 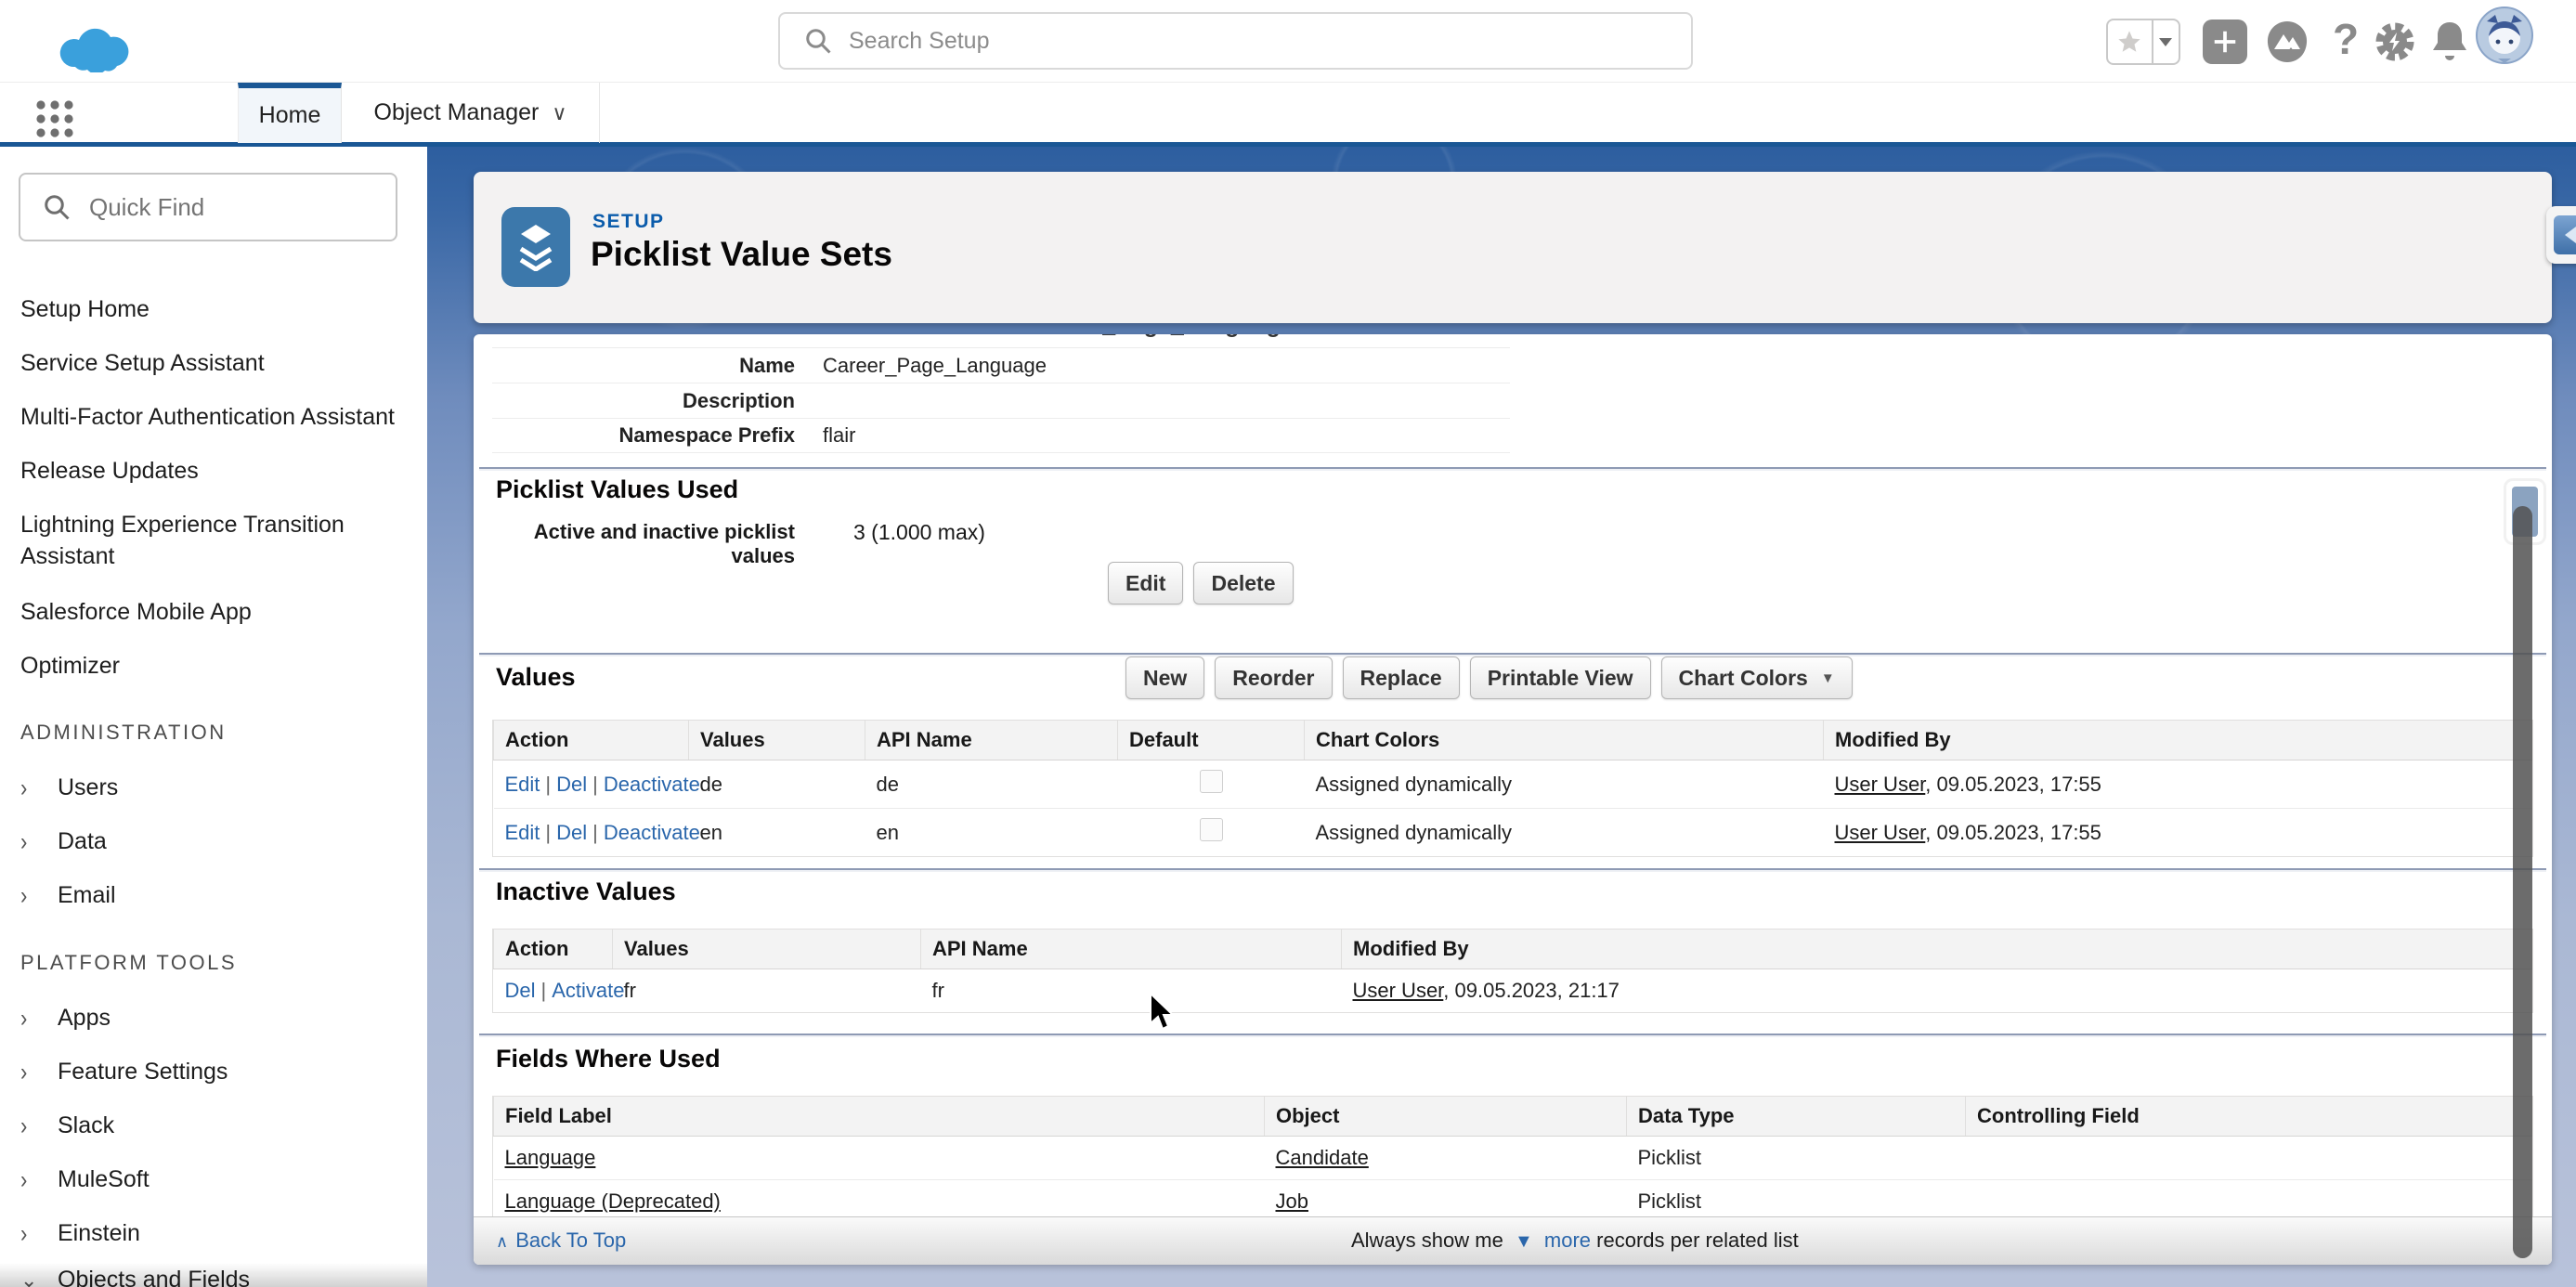 What do you see at coordinates (213, 1232) in the screenshot?
I see `sidebar-group-einstein: › Einstein` at bounding box center [213, 1232].